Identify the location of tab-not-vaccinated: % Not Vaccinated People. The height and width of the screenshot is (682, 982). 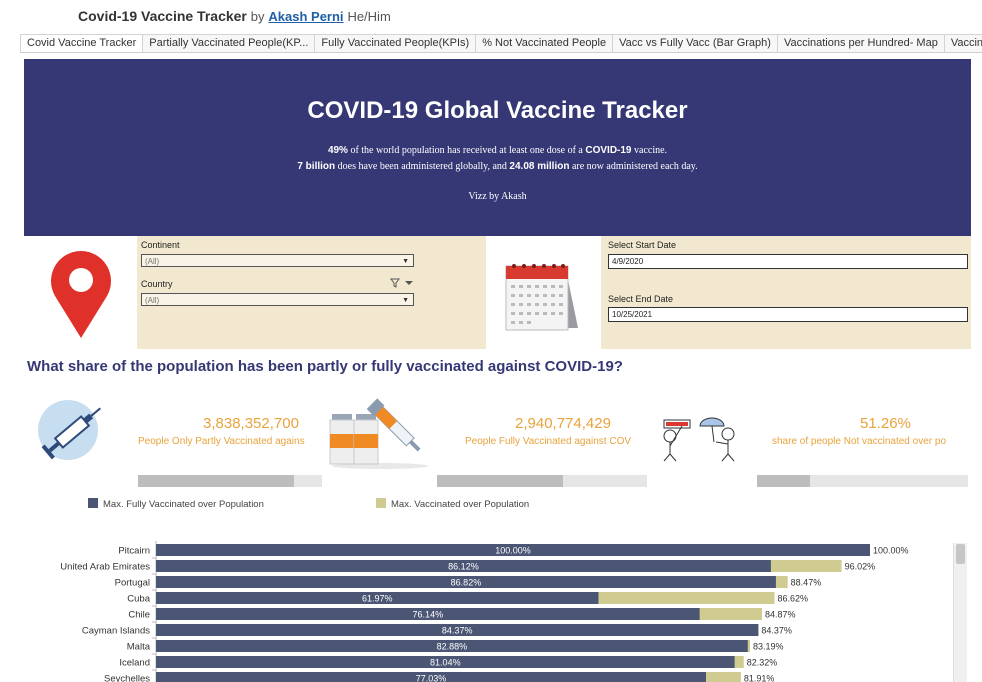
(544, 43).